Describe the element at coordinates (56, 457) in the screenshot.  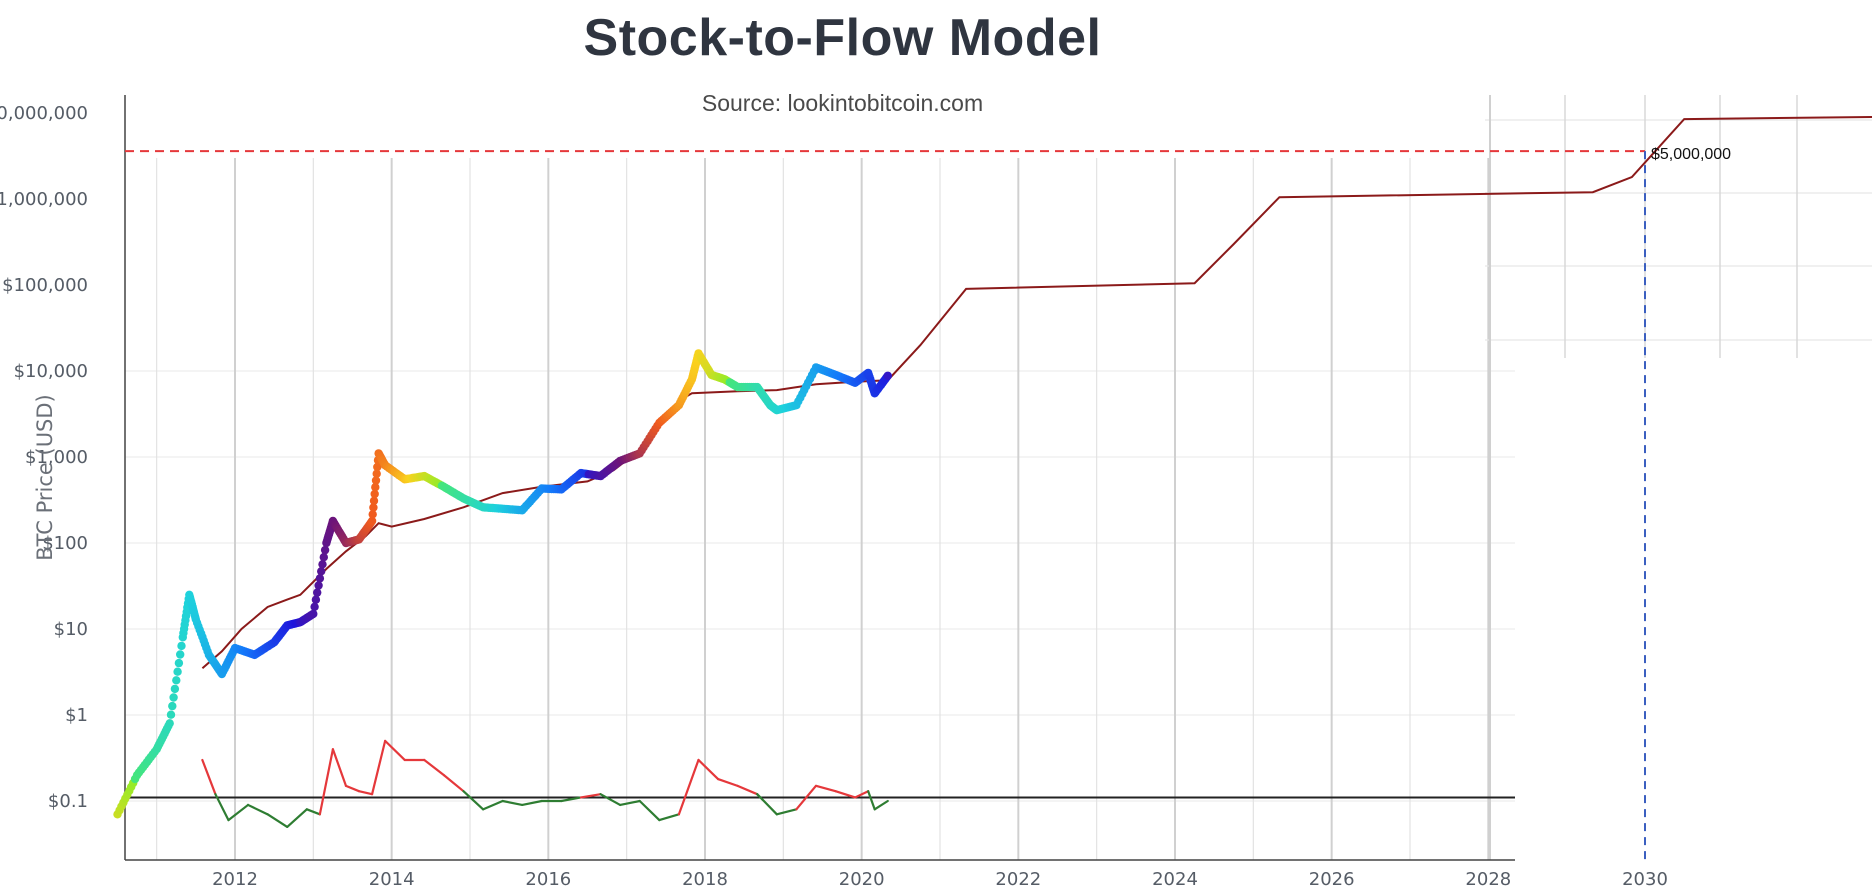
I see `y-tick-label: $1,000` at that location.